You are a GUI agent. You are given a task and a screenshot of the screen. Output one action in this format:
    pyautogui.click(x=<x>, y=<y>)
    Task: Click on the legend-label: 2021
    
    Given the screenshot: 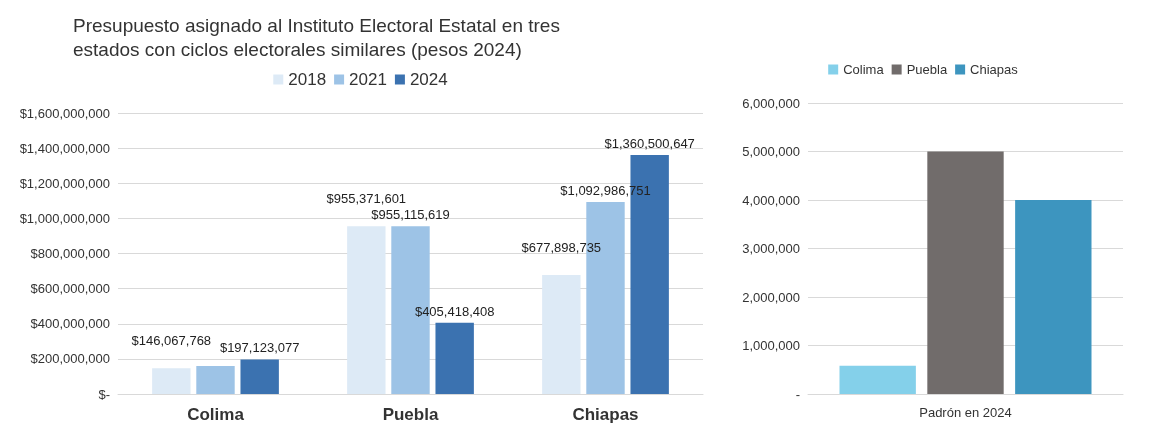 What is the action you would take?
    pyautogui.click(x=368, y=79)
    